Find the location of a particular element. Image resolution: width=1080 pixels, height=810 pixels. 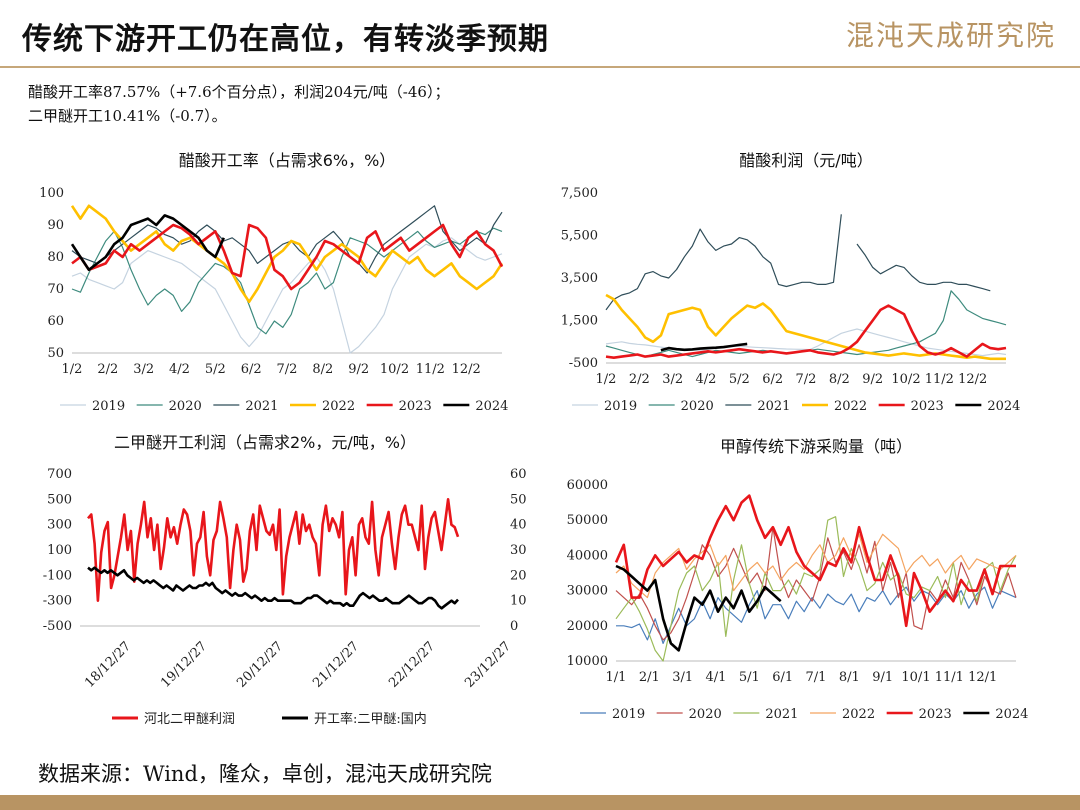

series-line-2019 is located at coordinates (287, 295).